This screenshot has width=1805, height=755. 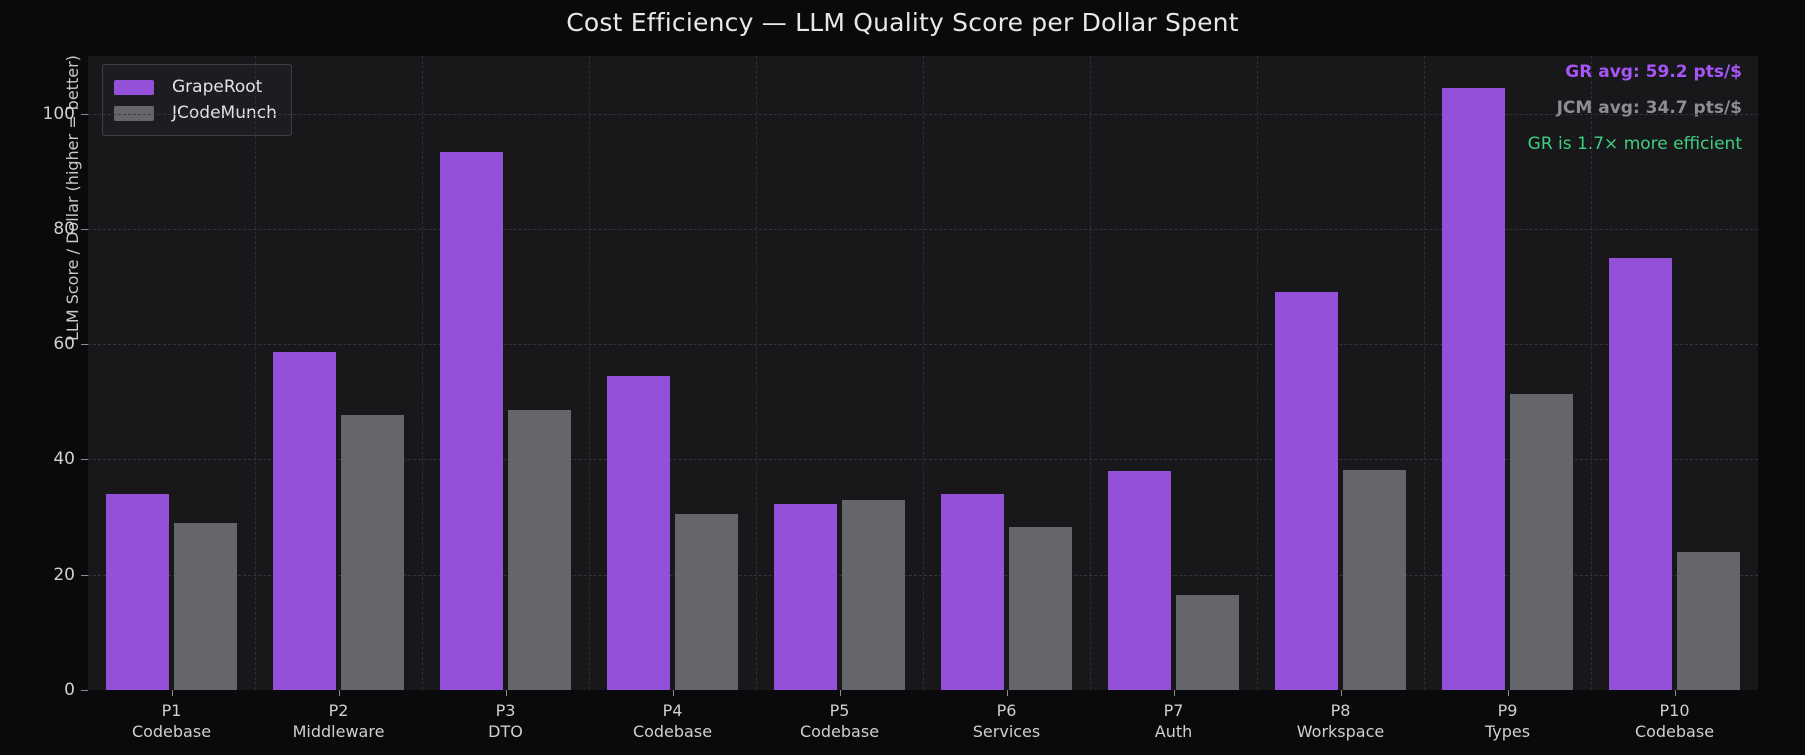 I want to click on y-tick-label: 20, so click(x=64, y=574).